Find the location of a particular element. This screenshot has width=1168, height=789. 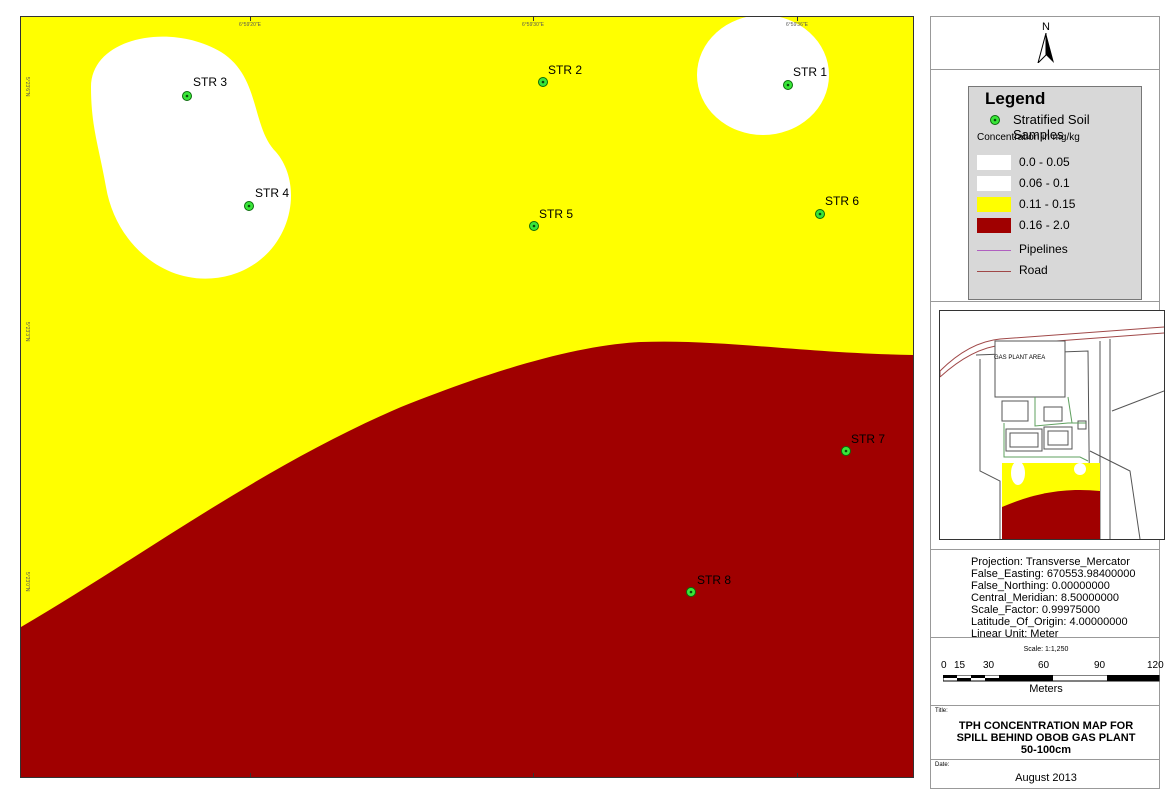

scale-tick-label: 15 is located at coordinates (960, 665).